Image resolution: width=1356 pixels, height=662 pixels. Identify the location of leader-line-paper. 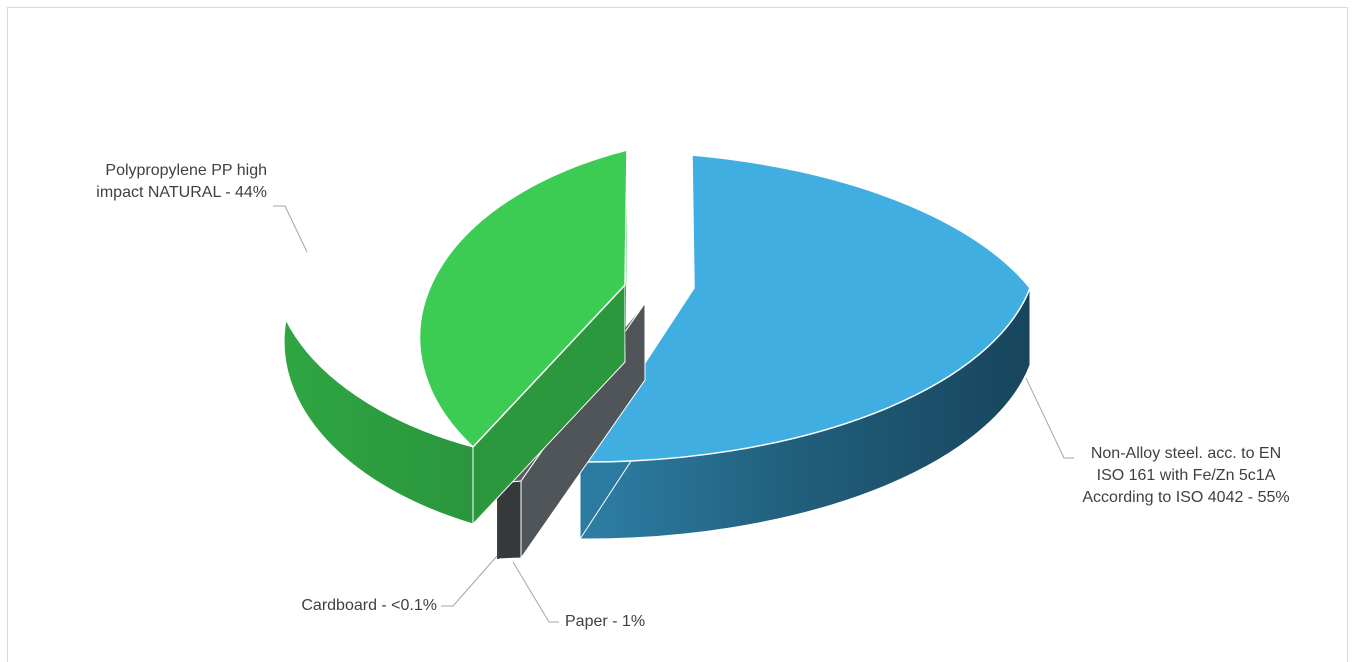
(535, 592).